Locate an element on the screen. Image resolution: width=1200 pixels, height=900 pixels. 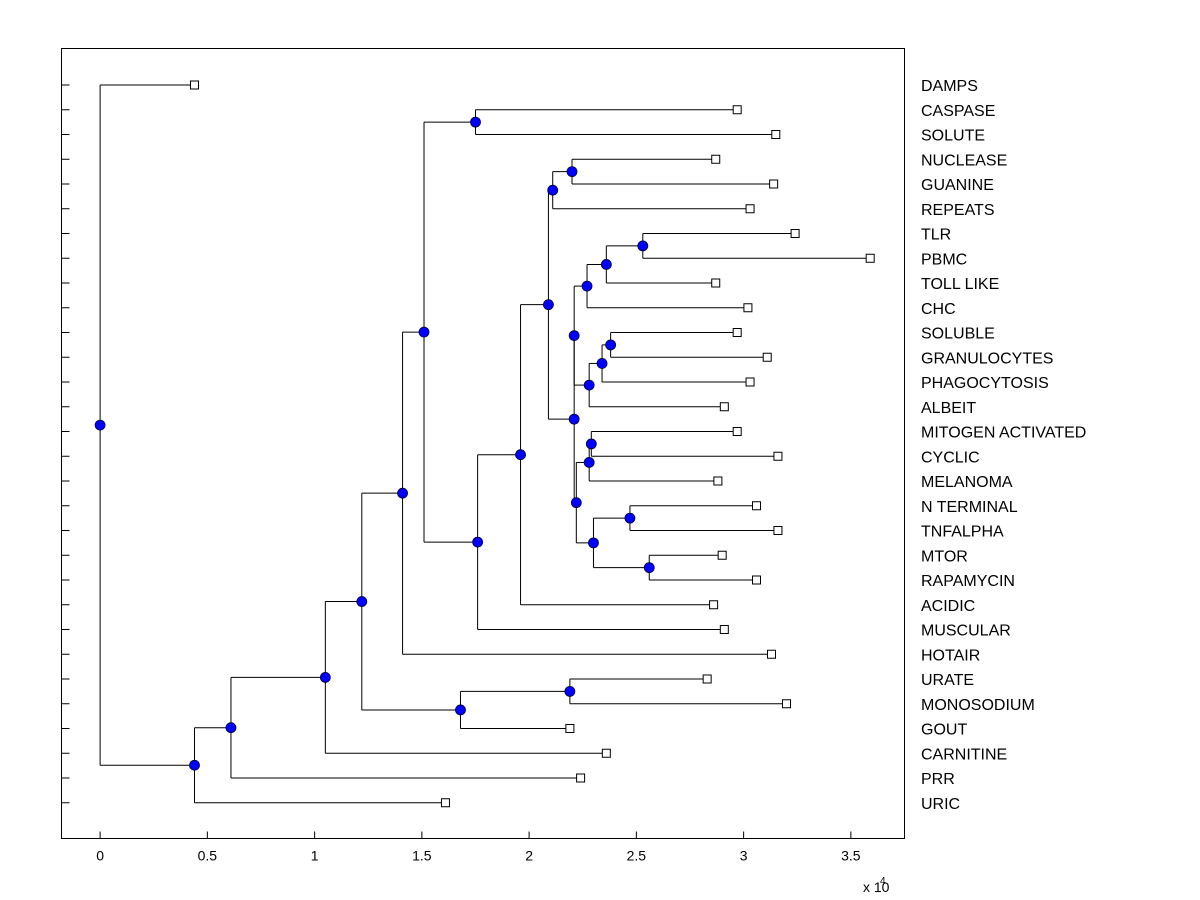
leaf-label: MITOGEN ACTIVATED is located at coordinates (1003, 433).